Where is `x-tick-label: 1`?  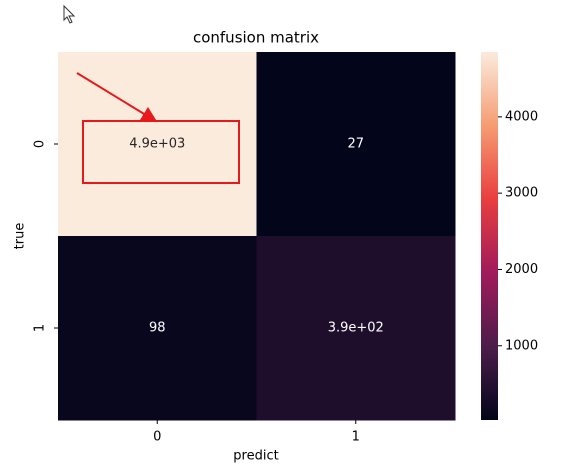 x-tick-label: 1 is located at coordinates (356, 437).